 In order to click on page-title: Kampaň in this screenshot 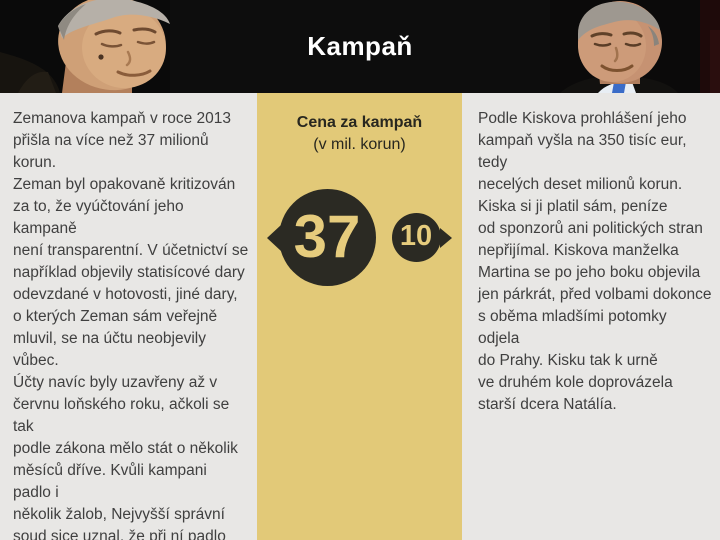, I will do `click(360, 46)`.